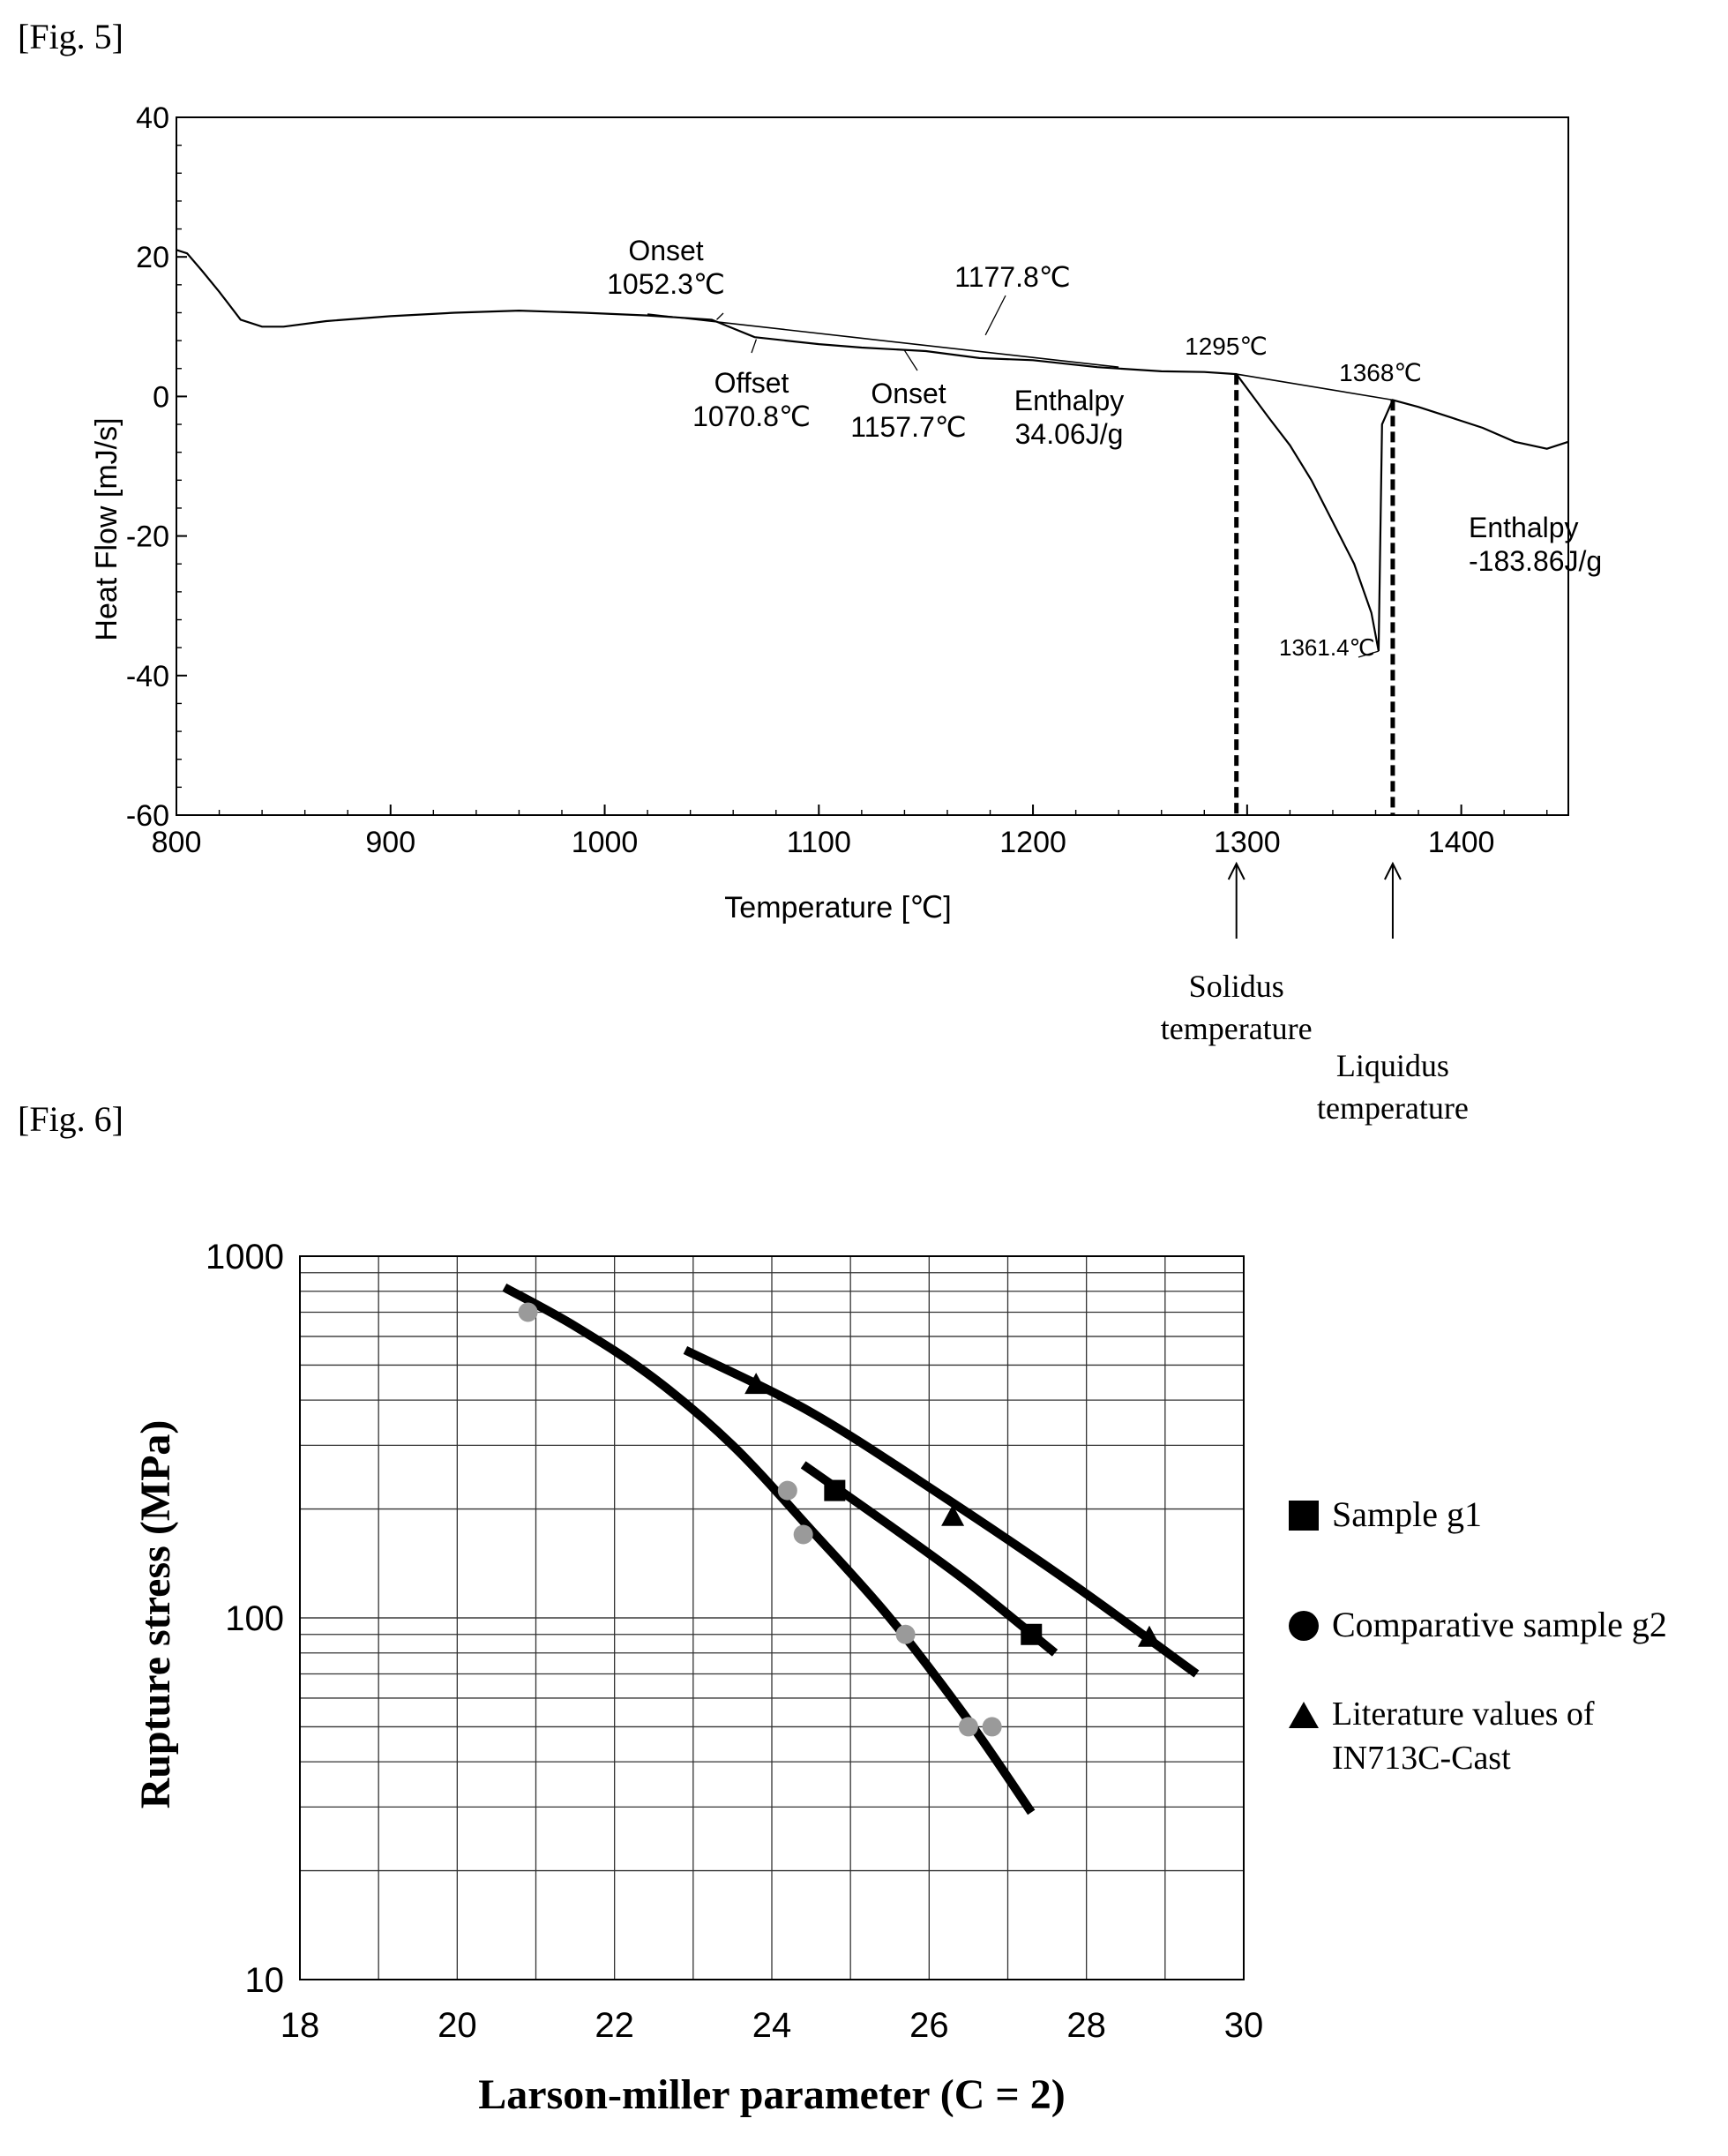  I want to click on legend-label: Sample g1, so click(1407, 1514).